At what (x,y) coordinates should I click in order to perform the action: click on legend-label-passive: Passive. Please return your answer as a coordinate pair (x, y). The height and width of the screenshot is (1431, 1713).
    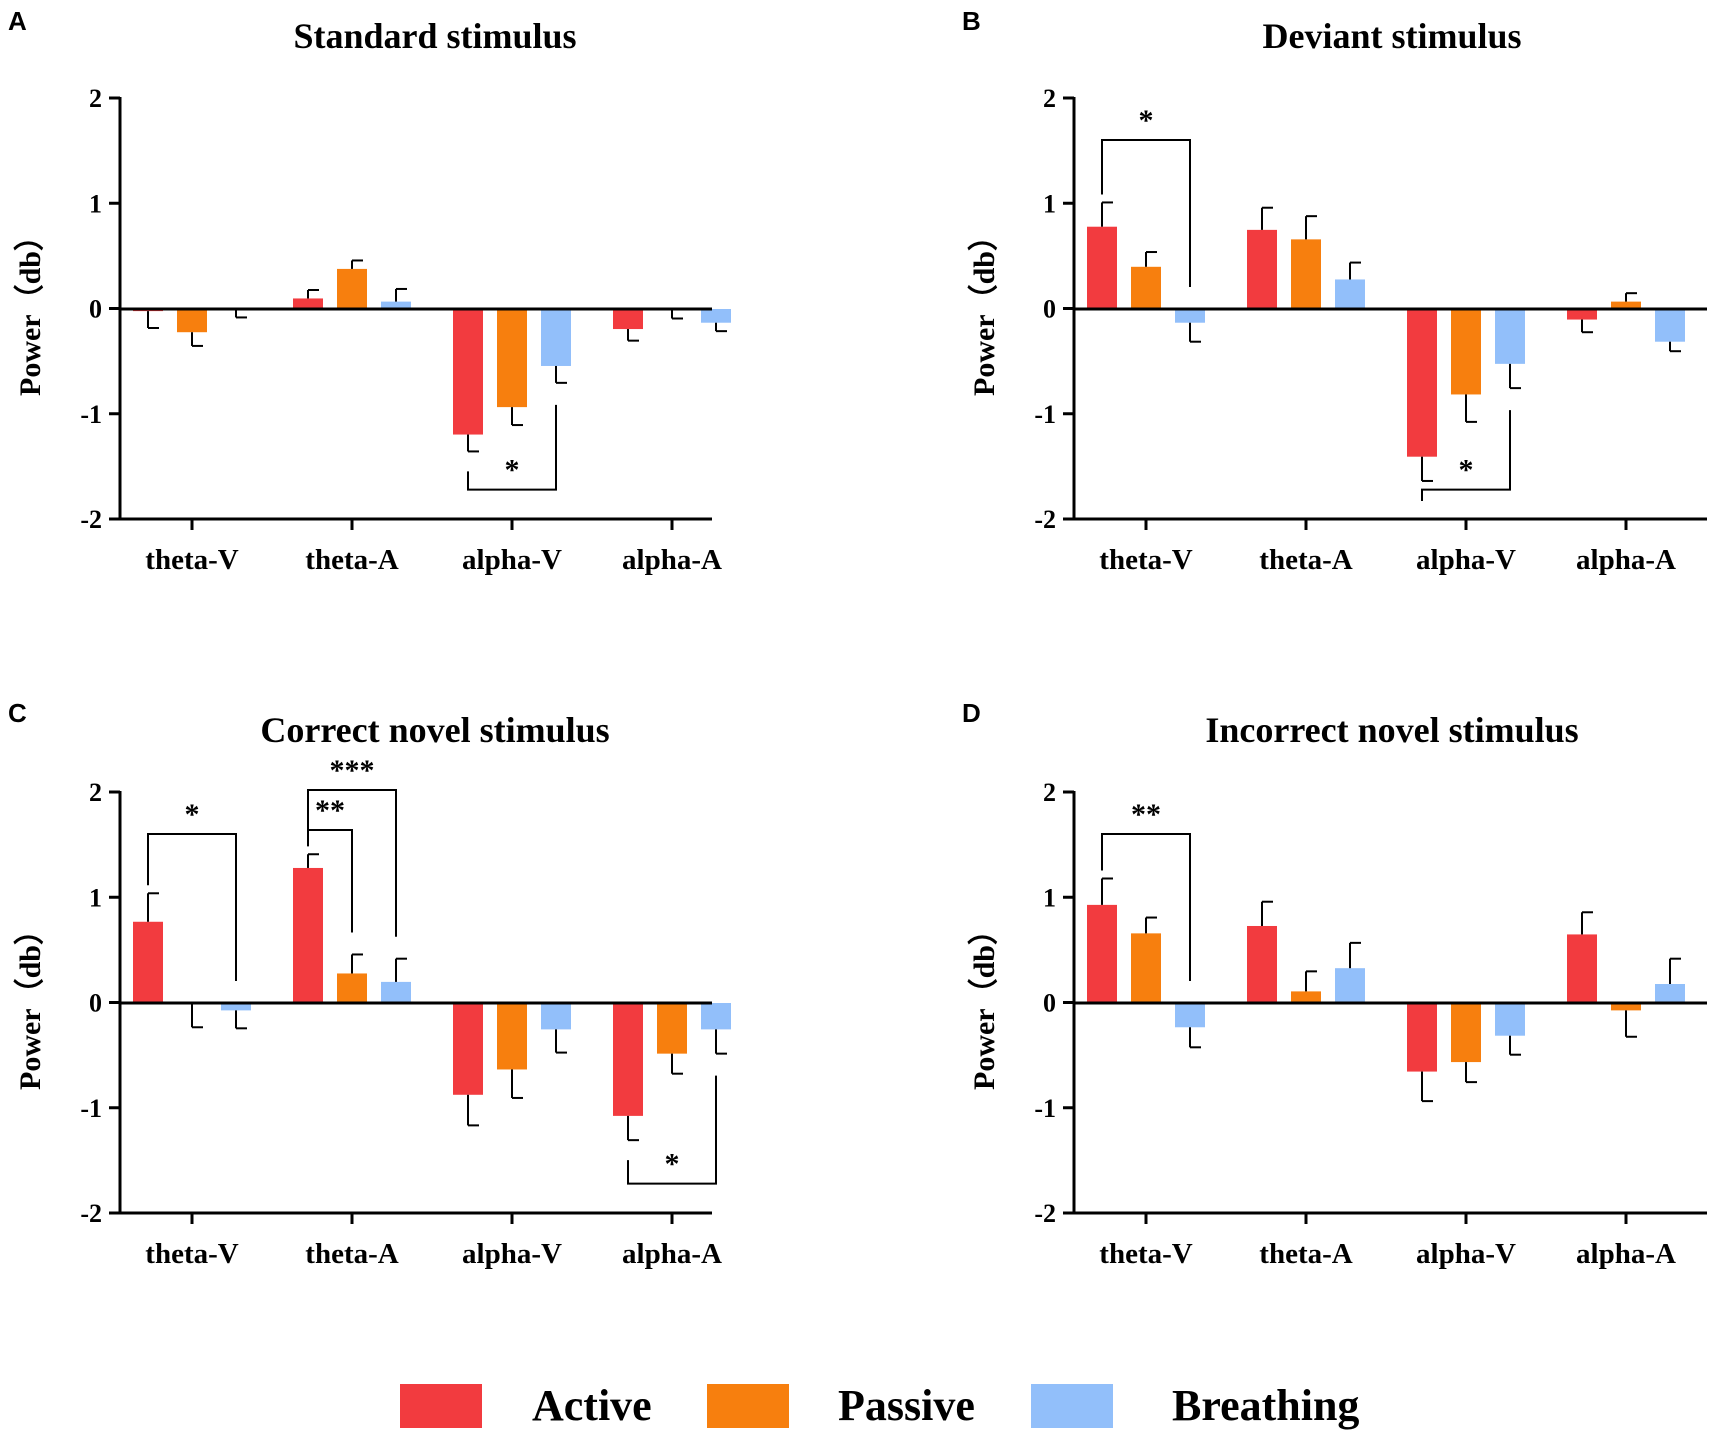
    Looking at the image, I should click on (906, 1405).